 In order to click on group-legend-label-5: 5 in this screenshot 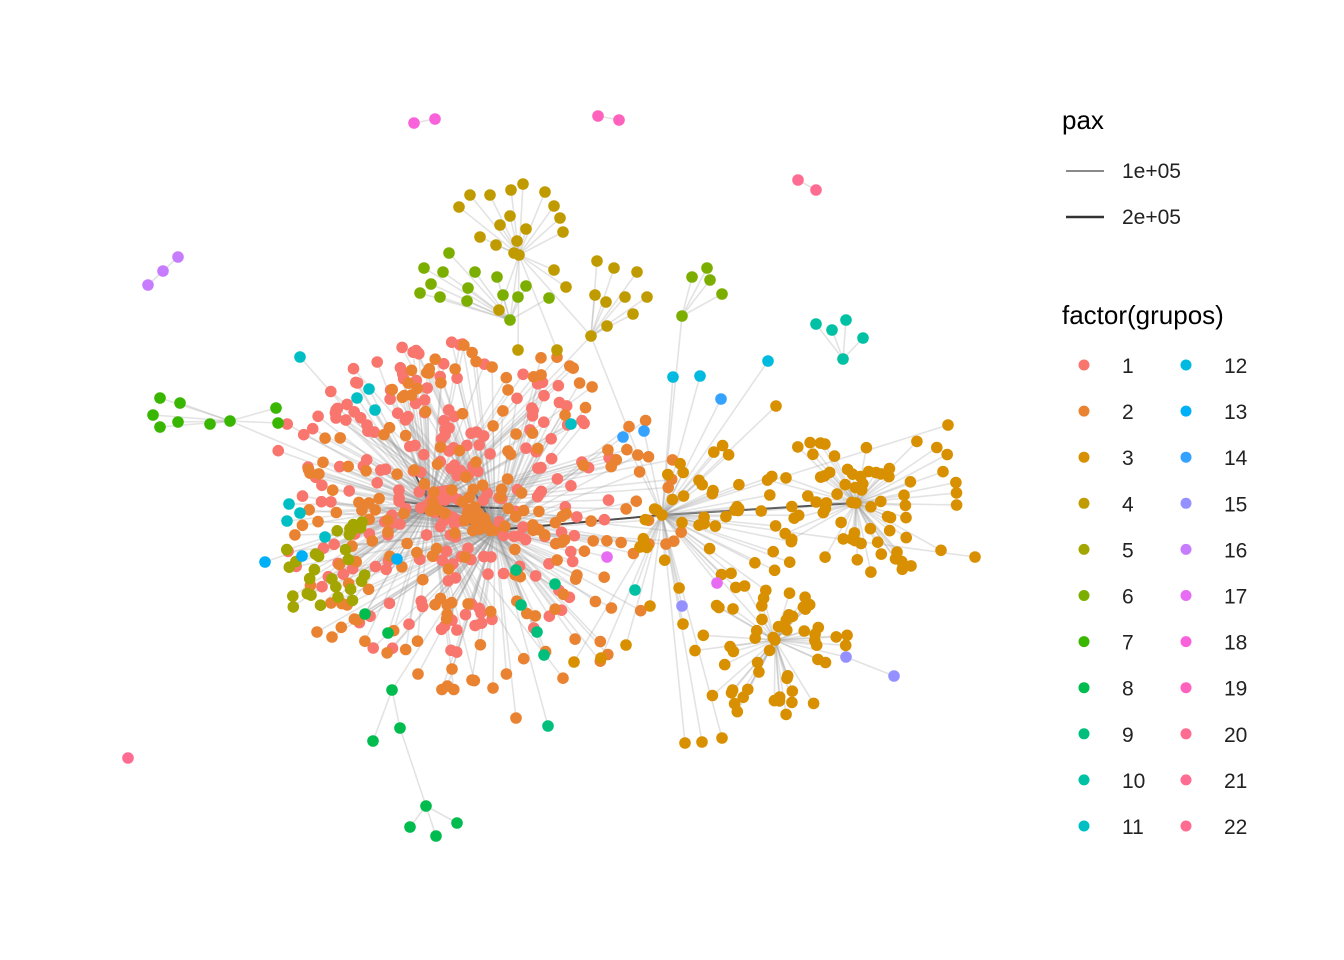, I will do `click(1128, 550)`.